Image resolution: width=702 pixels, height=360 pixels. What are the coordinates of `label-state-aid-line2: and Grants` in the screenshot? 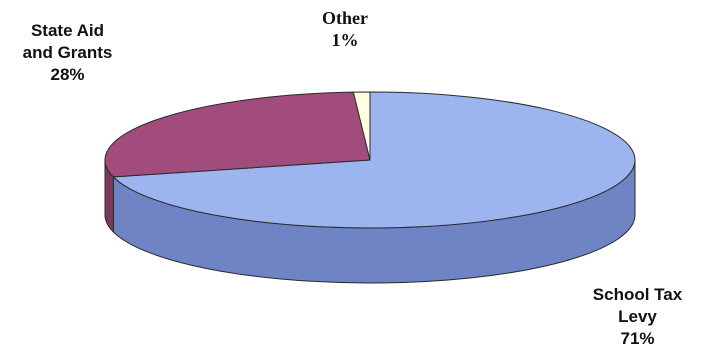 It's located at (67, 52).